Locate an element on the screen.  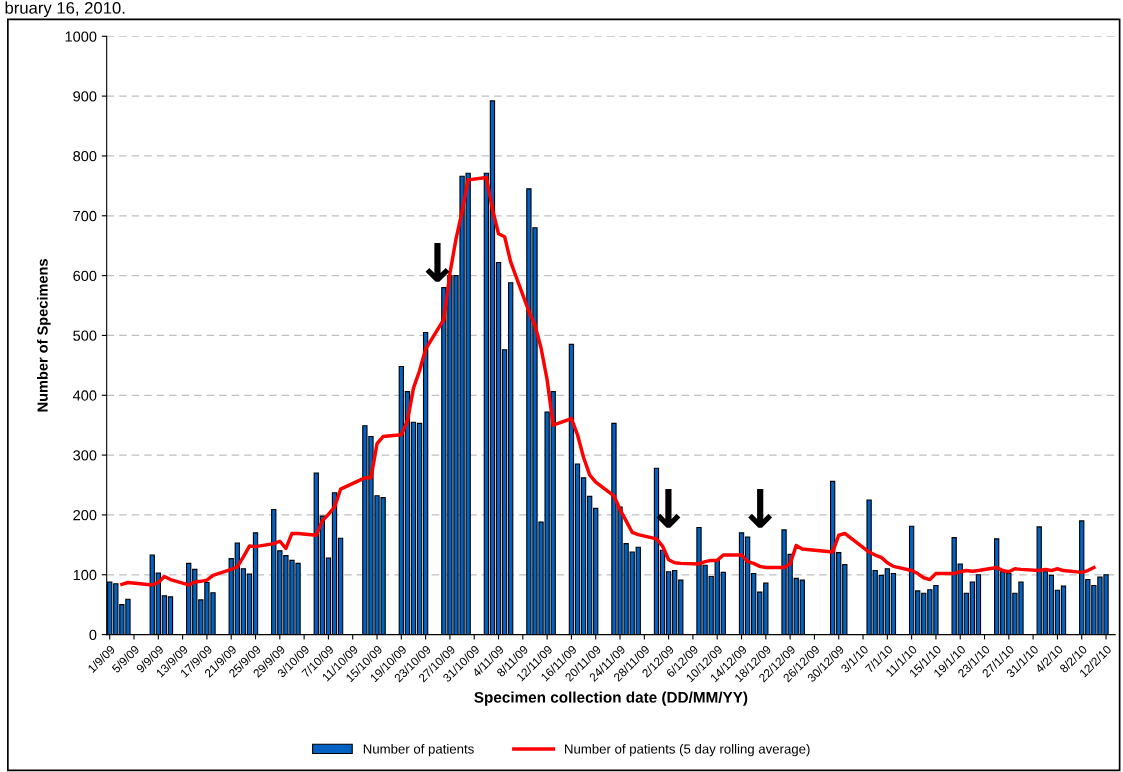
y-tick-label: 1000 is located at coordinates (81, 36).